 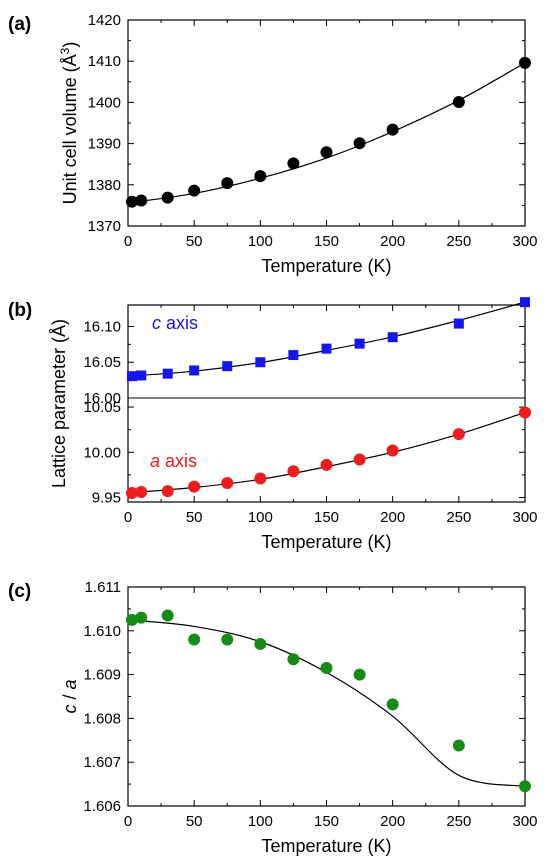 I want to click on y-tick-label: 1420, so click(x=104, y=20).